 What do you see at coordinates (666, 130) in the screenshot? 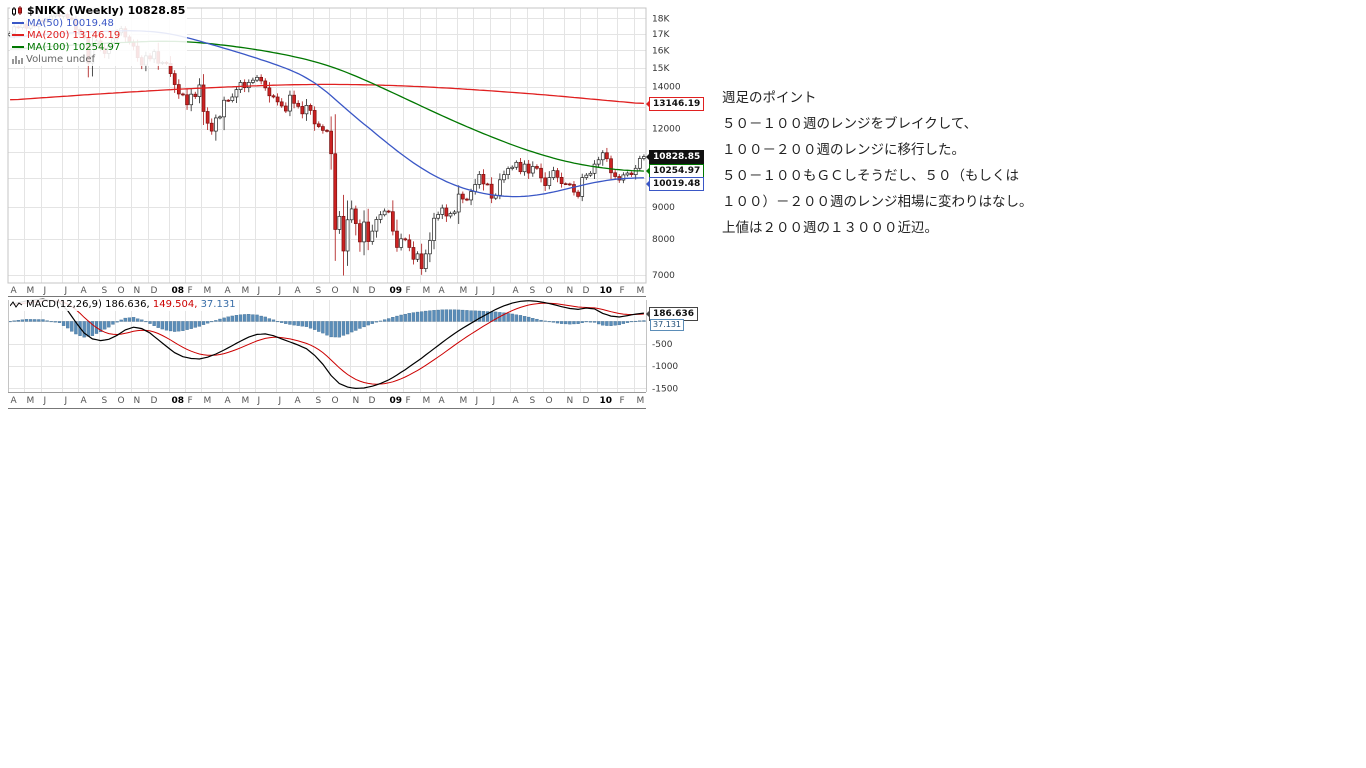
I see `svg-text: 12000` at bounding box center [666, 130].